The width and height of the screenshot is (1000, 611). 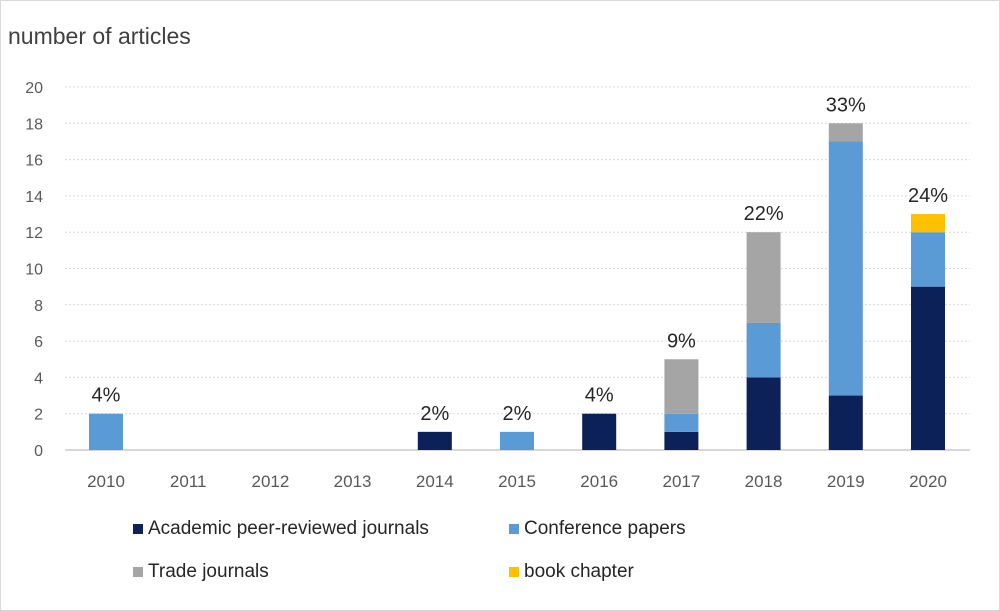 What do you see at coordinates (34, 161) in the screenshot?
I see `y-tick-label: 16` at bounding box center [34, 161].